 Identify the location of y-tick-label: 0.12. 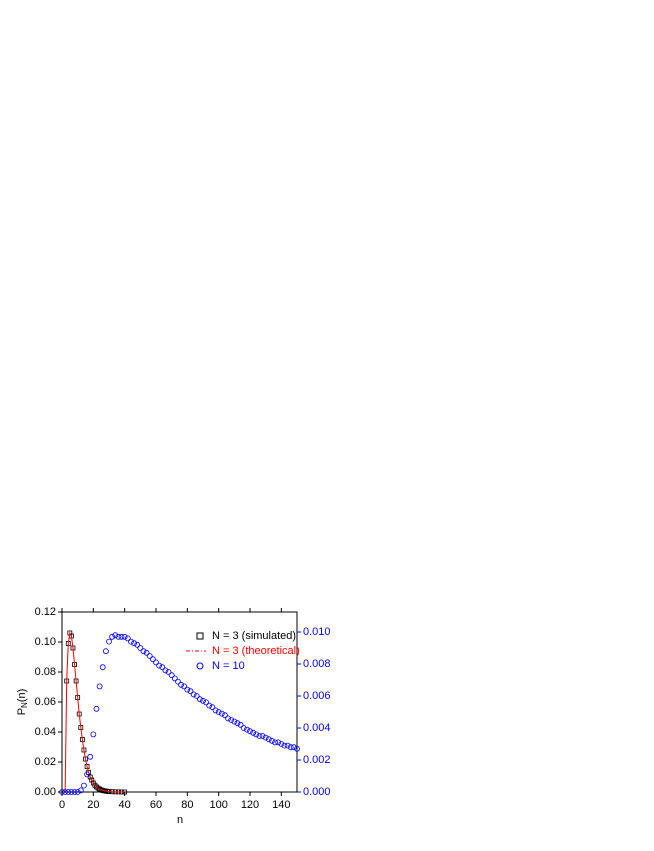
(45, 612).